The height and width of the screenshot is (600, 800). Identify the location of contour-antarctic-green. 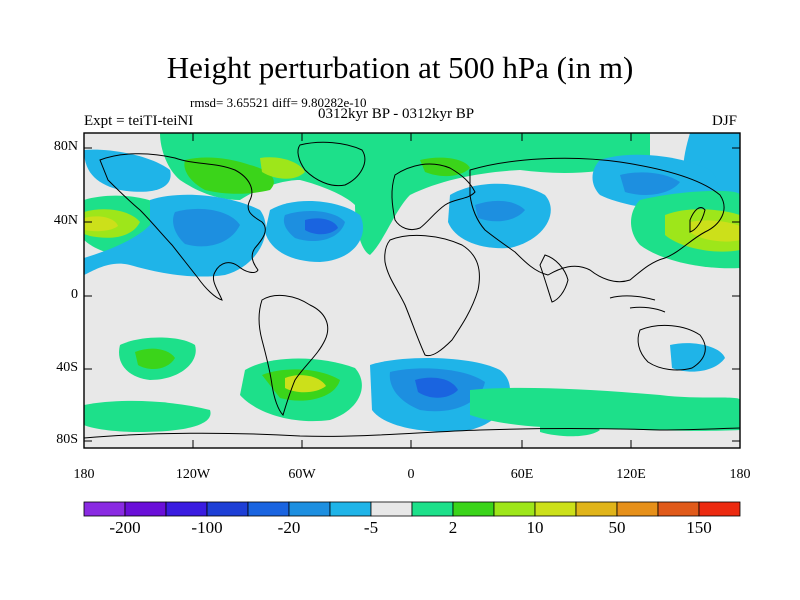
(570, 429).